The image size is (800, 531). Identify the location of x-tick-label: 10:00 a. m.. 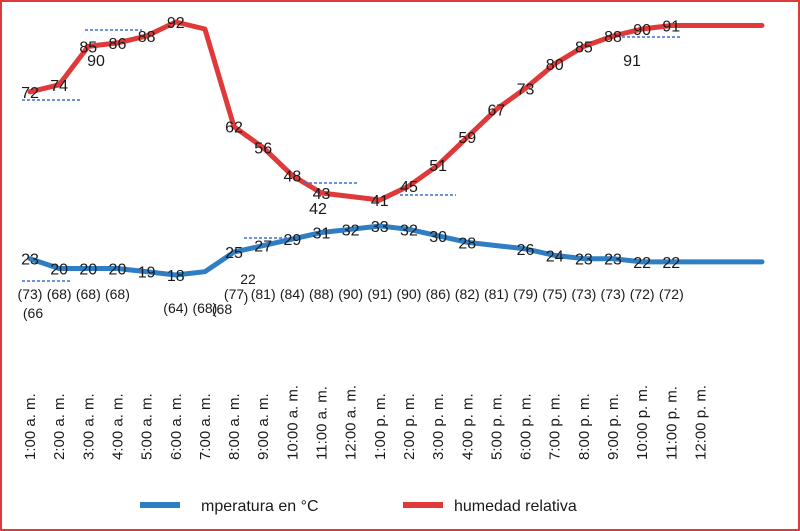
(292, 422).